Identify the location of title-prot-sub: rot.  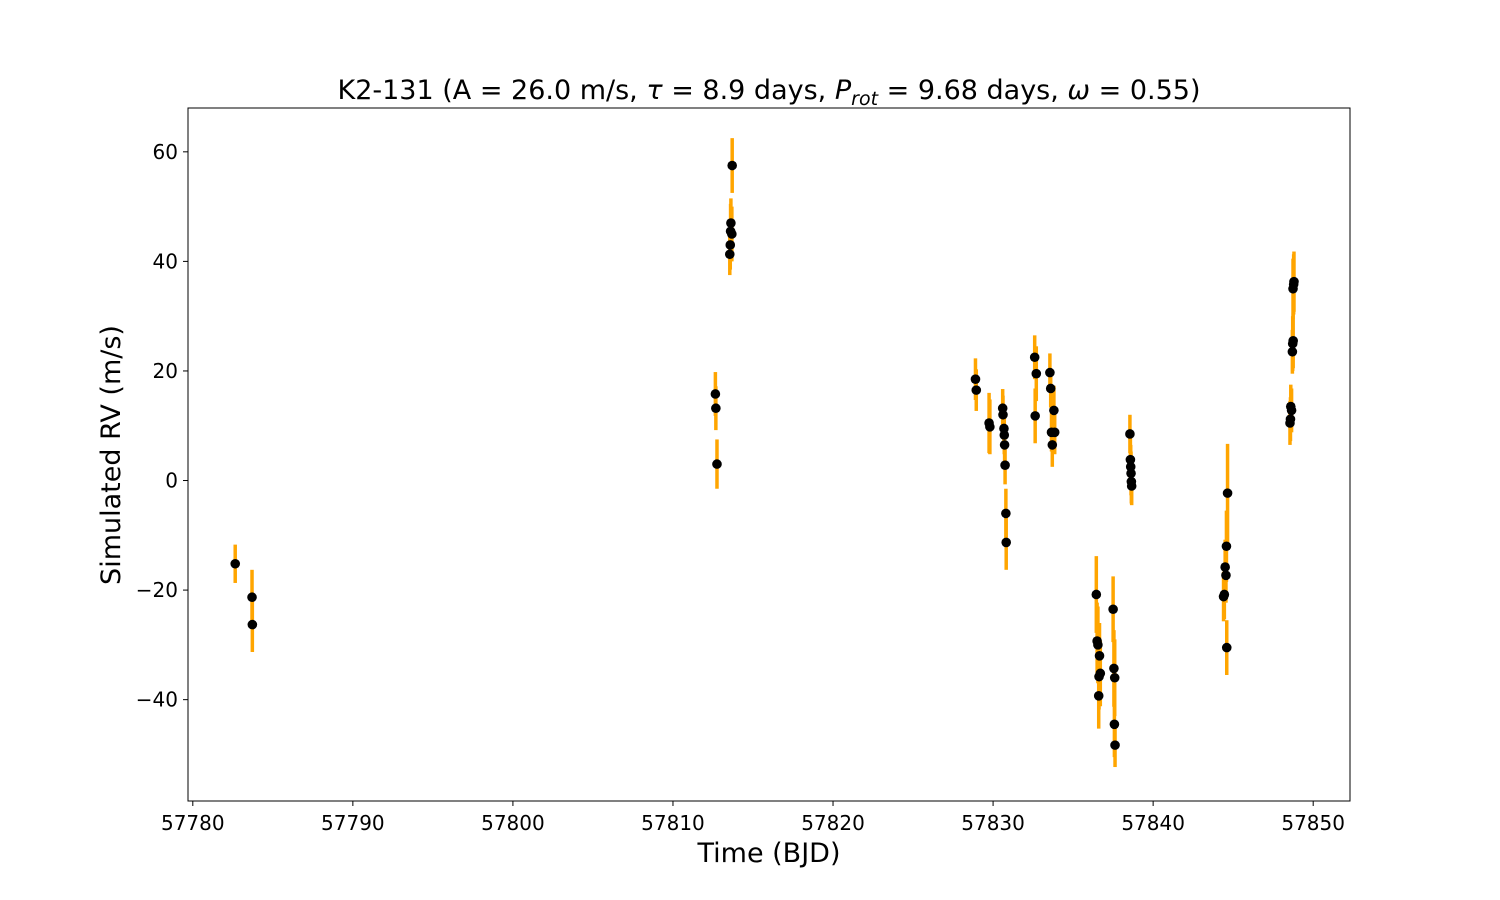
(865, 99).